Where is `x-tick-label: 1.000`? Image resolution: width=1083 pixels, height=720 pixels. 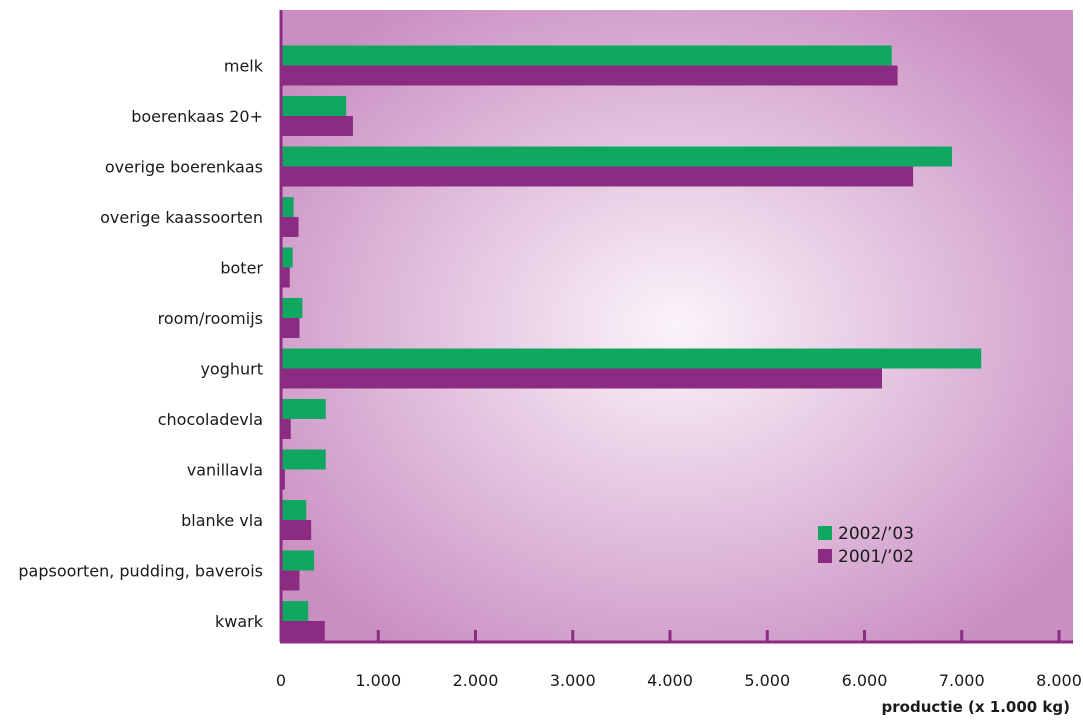 x-tick-label: 1.000 is located at coordinates (378, 680).